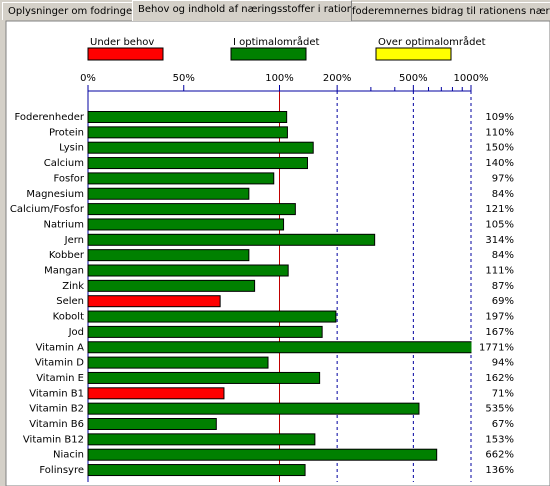 Image resolution: width=550 pixels, height=486 pixels. Describe the element at coordinates (61, 470) in the screenshot. I see `category-label: Folinsyre` at that location.